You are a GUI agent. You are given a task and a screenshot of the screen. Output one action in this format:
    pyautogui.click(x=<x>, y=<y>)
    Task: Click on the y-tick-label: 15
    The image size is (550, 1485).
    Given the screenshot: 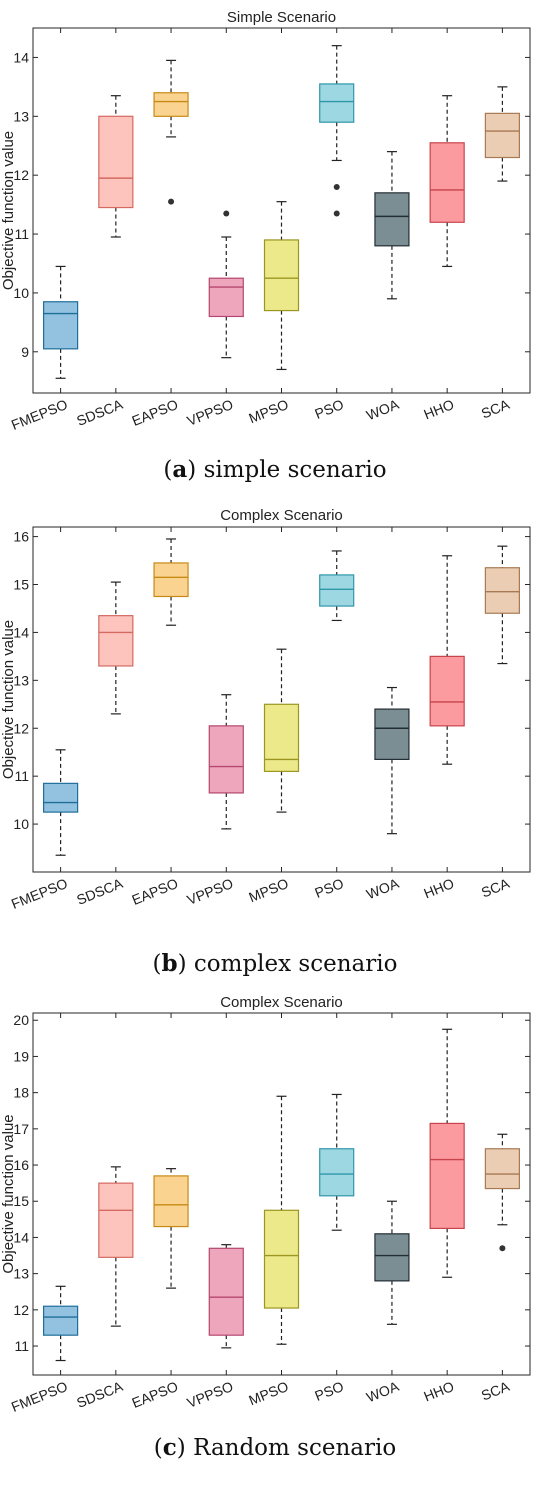 What is the action you would take?
    pyautogui.click(x=21, y=585)
    